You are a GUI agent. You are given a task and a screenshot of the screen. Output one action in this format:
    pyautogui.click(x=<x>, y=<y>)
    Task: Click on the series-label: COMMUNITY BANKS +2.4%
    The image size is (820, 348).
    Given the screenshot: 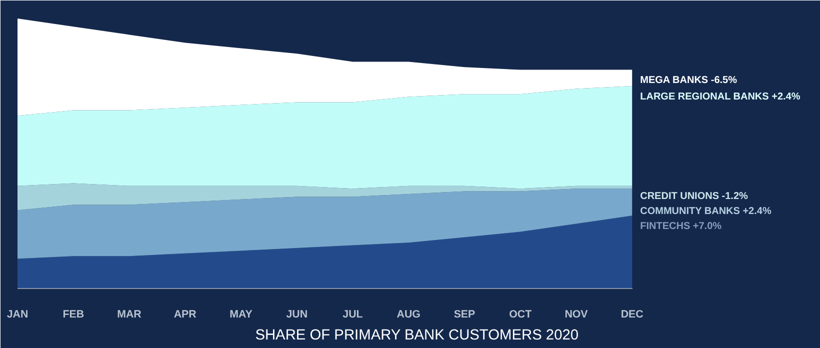 What is the action you would take?
    pyautogui.click(x=706, y=212)
    